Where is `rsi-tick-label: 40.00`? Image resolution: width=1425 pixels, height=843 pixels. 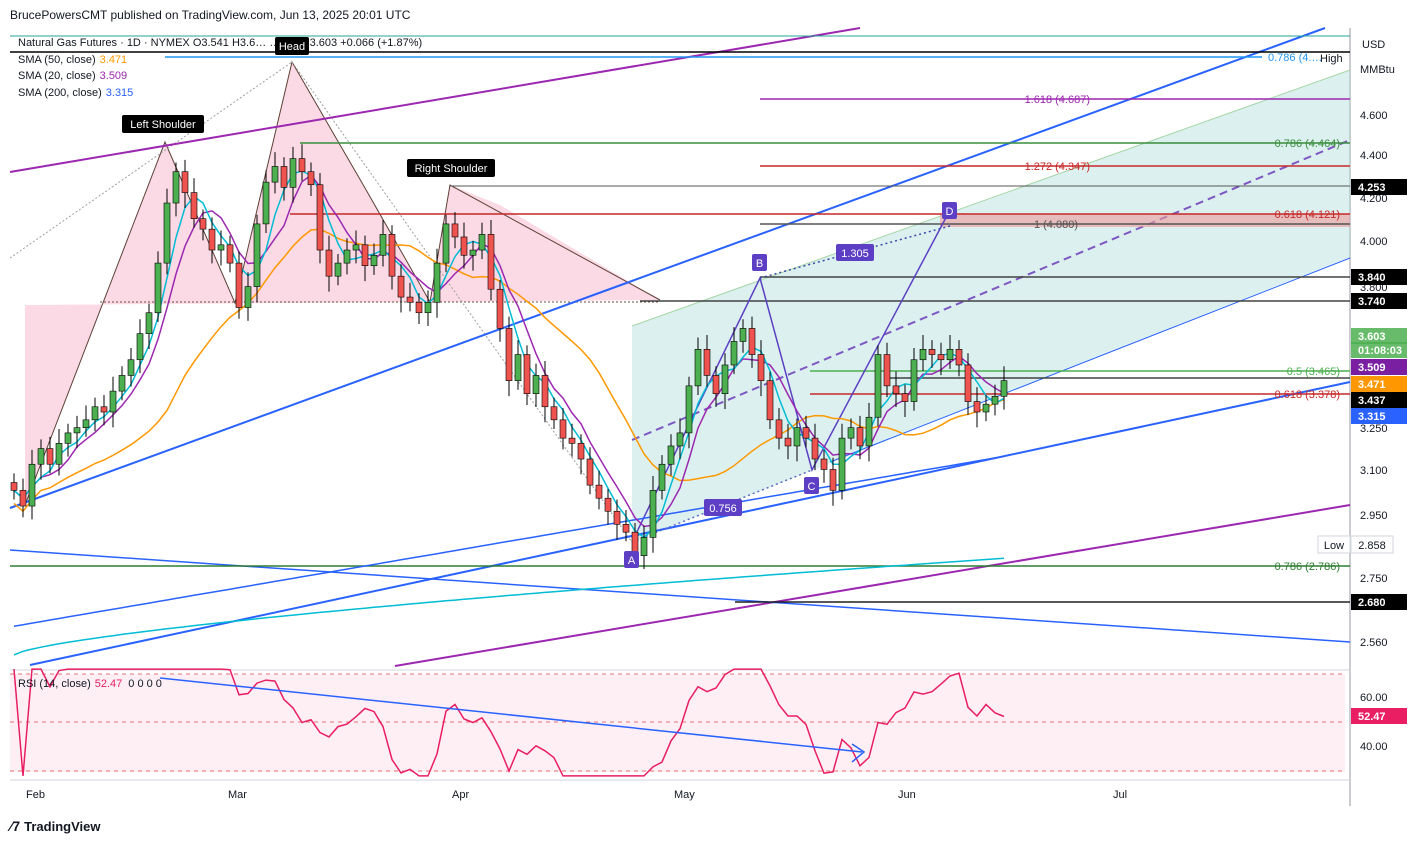 rsi-tick-label: 40.00 is located at coordinates (1374, 747).